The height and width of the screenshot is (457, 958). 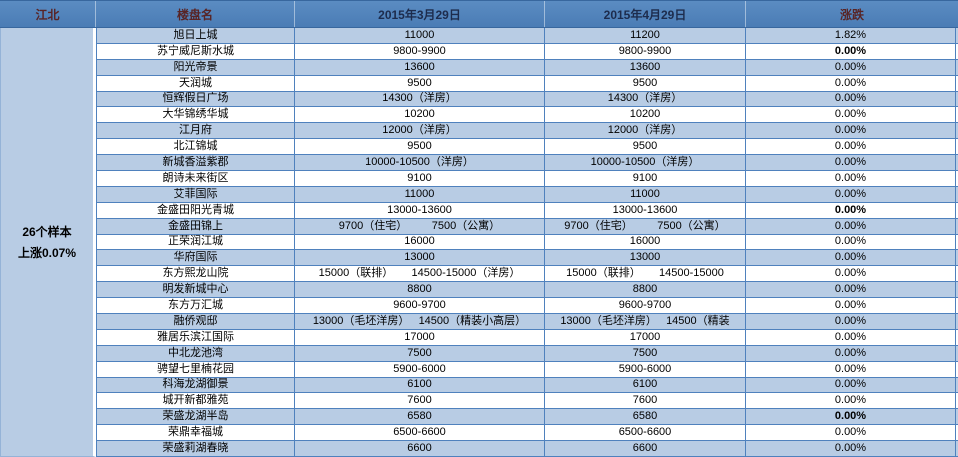 I want to click on price-april-cell: 13600, so click(x=645, y=67).